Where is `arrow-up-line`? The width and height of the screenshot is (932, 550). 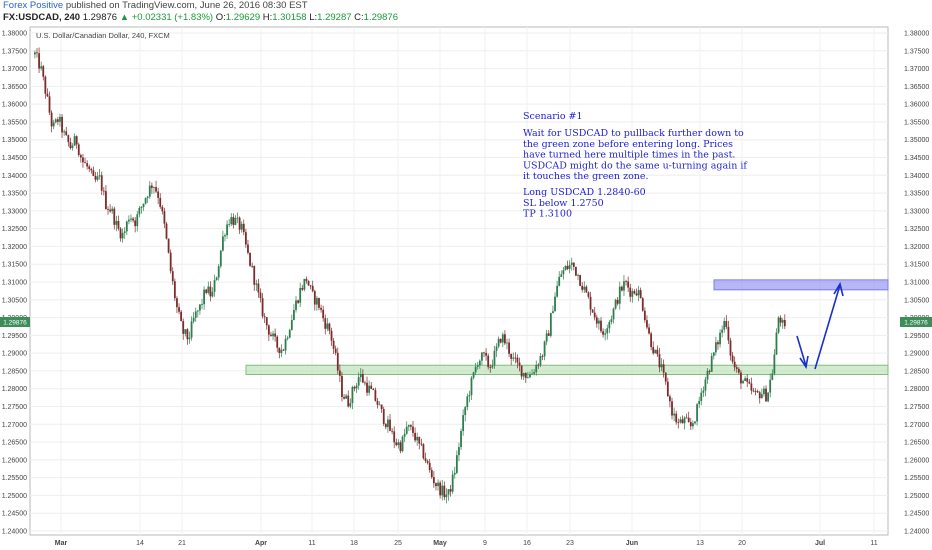 arrow-up-line is located at coordinates (827, 327).